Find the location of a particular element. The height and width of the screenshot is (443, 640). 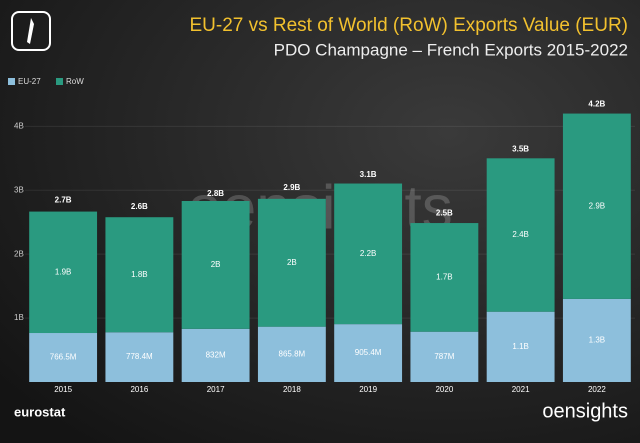

total-label: 2.7B is located at coordinates (63, 200).